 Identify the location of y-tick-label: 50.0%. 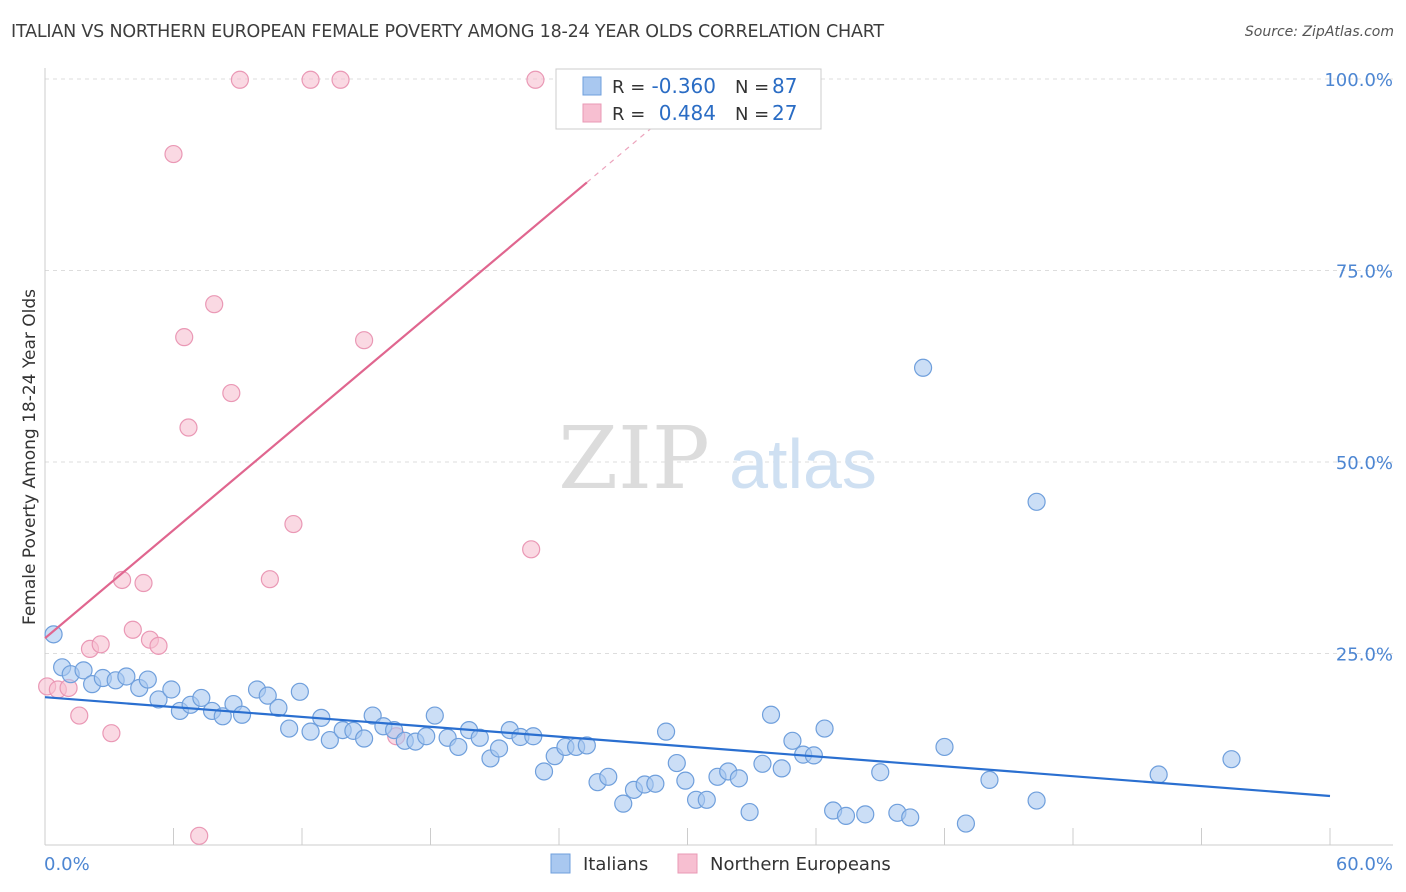
(1364, 463).